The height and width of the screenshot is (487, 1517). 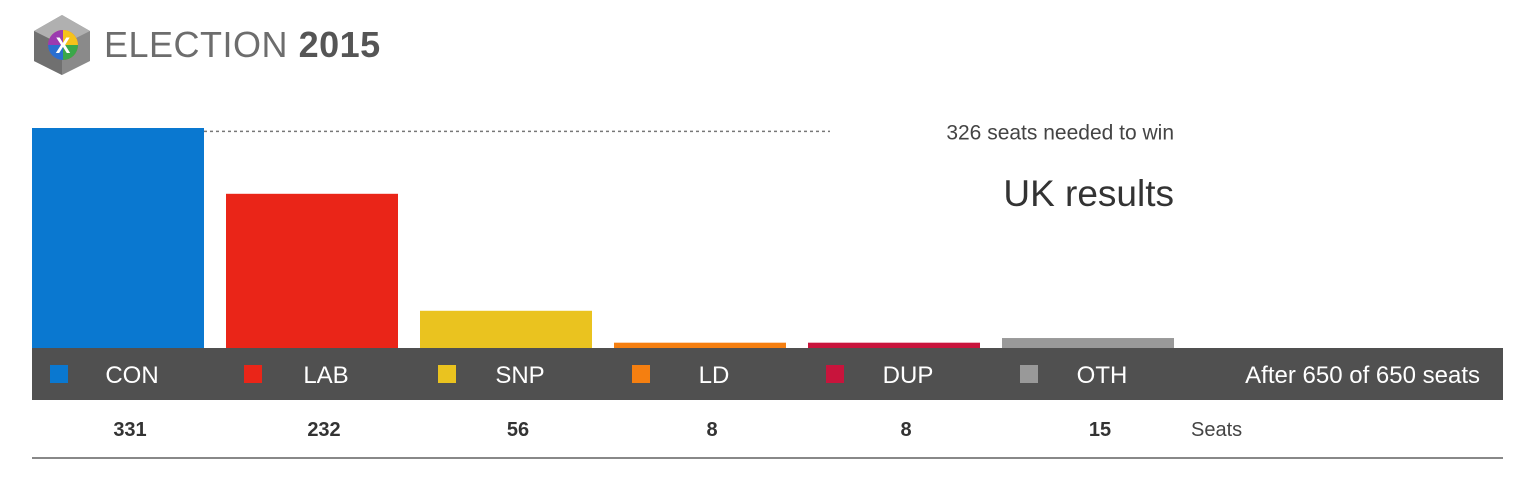 I want to click on threshold-group: 326 seats needed to win, so click(x=689, y=132).